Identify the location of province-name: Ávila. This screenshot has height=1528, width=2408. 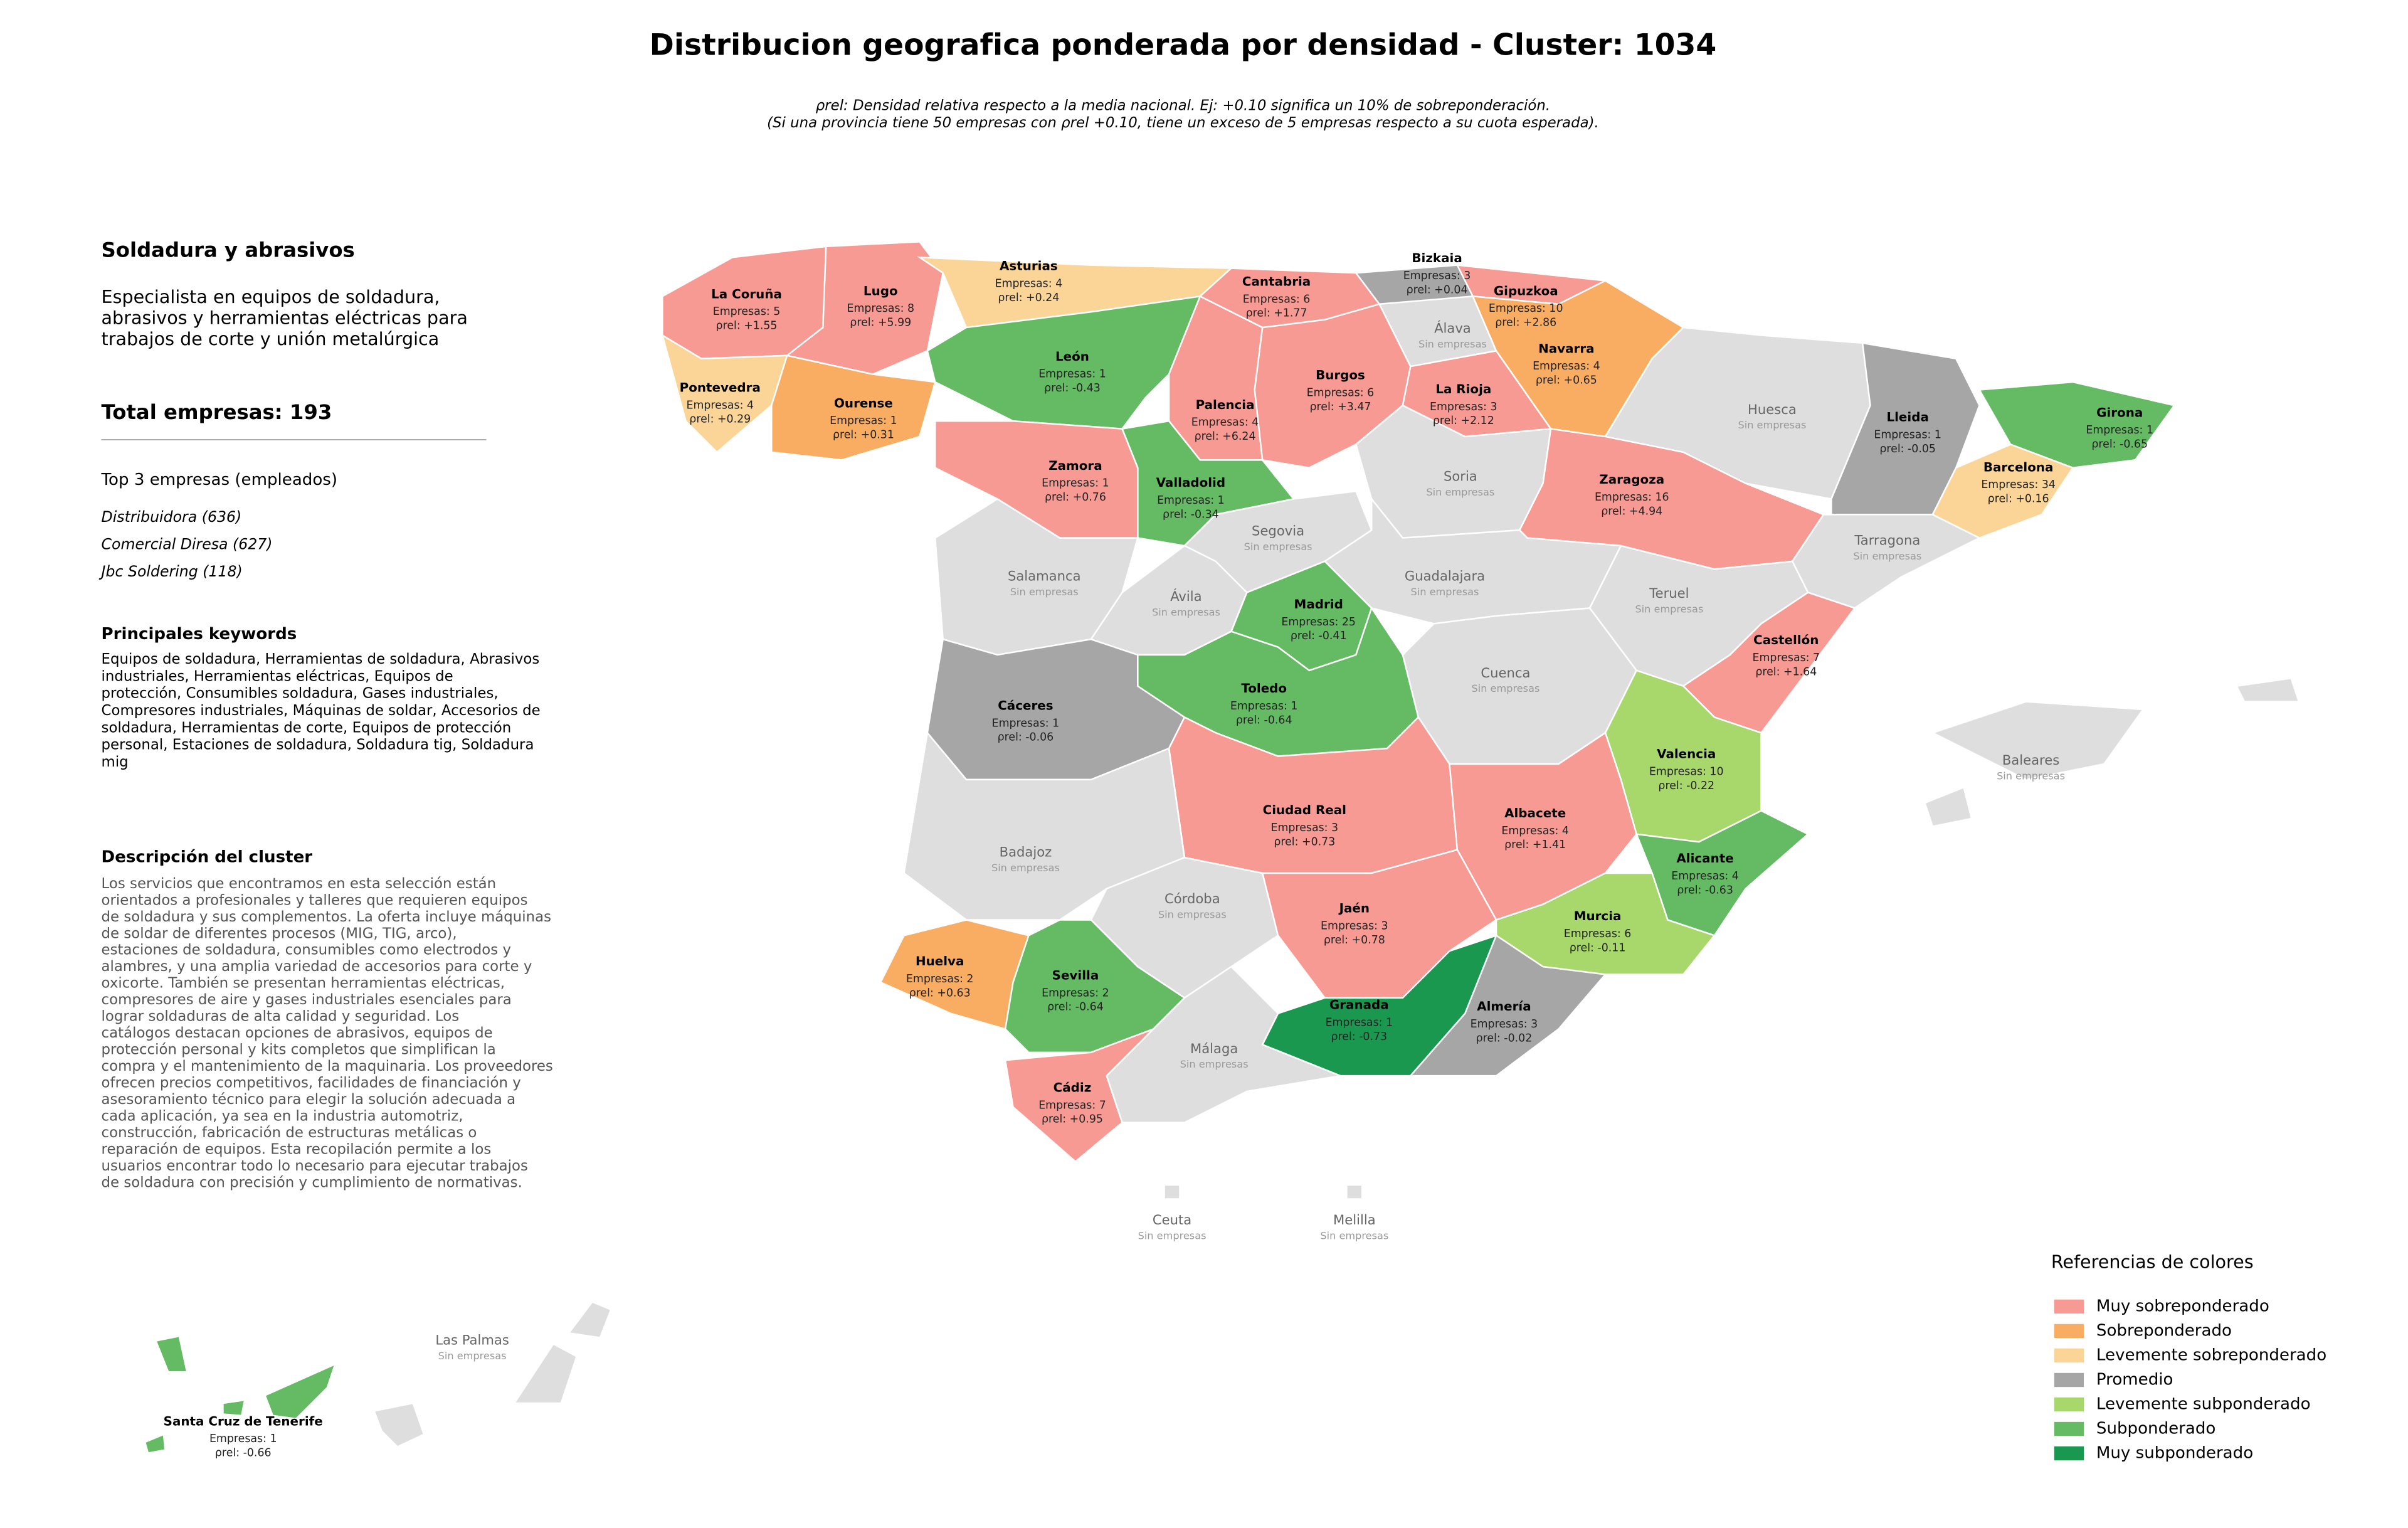
(1185, 596).